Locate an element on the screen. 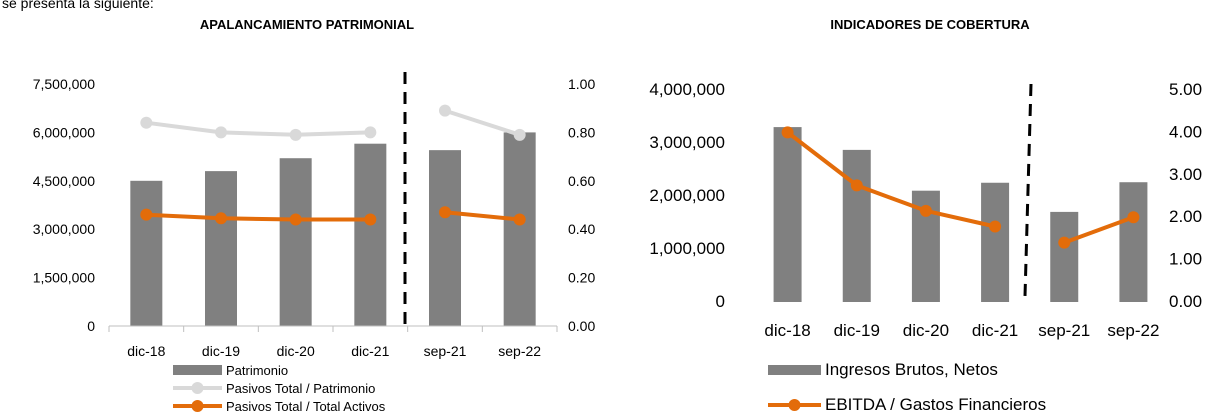 This screenshot has height=419, width=1229. y-left-tick-label: 4,500,000 is located at coordinates (64, 181).